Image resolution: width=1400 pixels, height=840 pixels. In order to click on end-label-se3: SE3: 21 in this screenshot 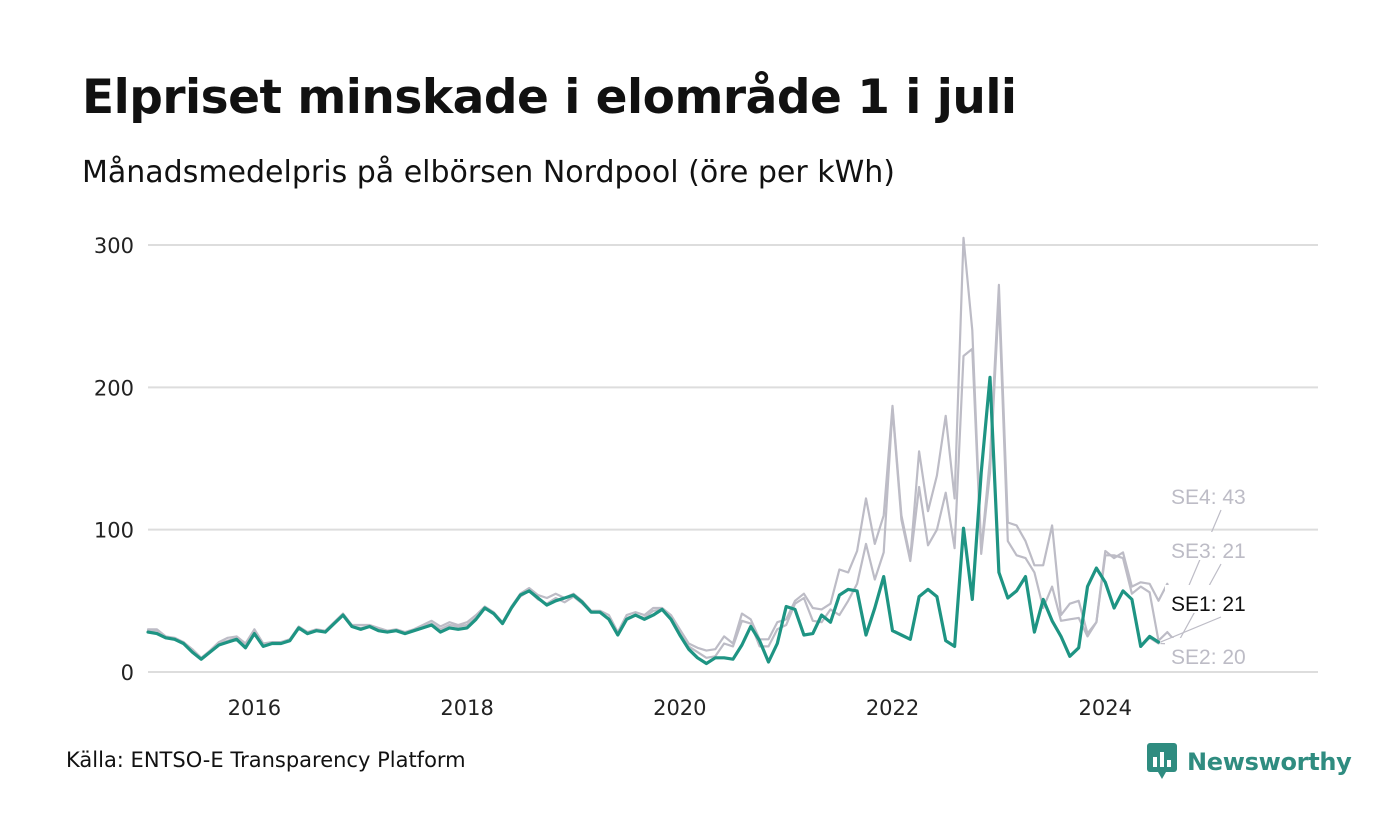, I will do `click(1208, 551)`.